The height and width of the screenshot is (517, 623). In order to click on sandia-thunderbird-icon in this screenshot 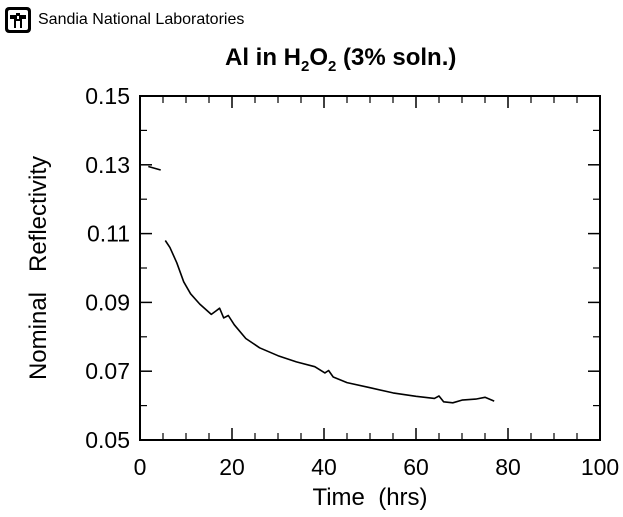, I will do `click(18, 20)`.